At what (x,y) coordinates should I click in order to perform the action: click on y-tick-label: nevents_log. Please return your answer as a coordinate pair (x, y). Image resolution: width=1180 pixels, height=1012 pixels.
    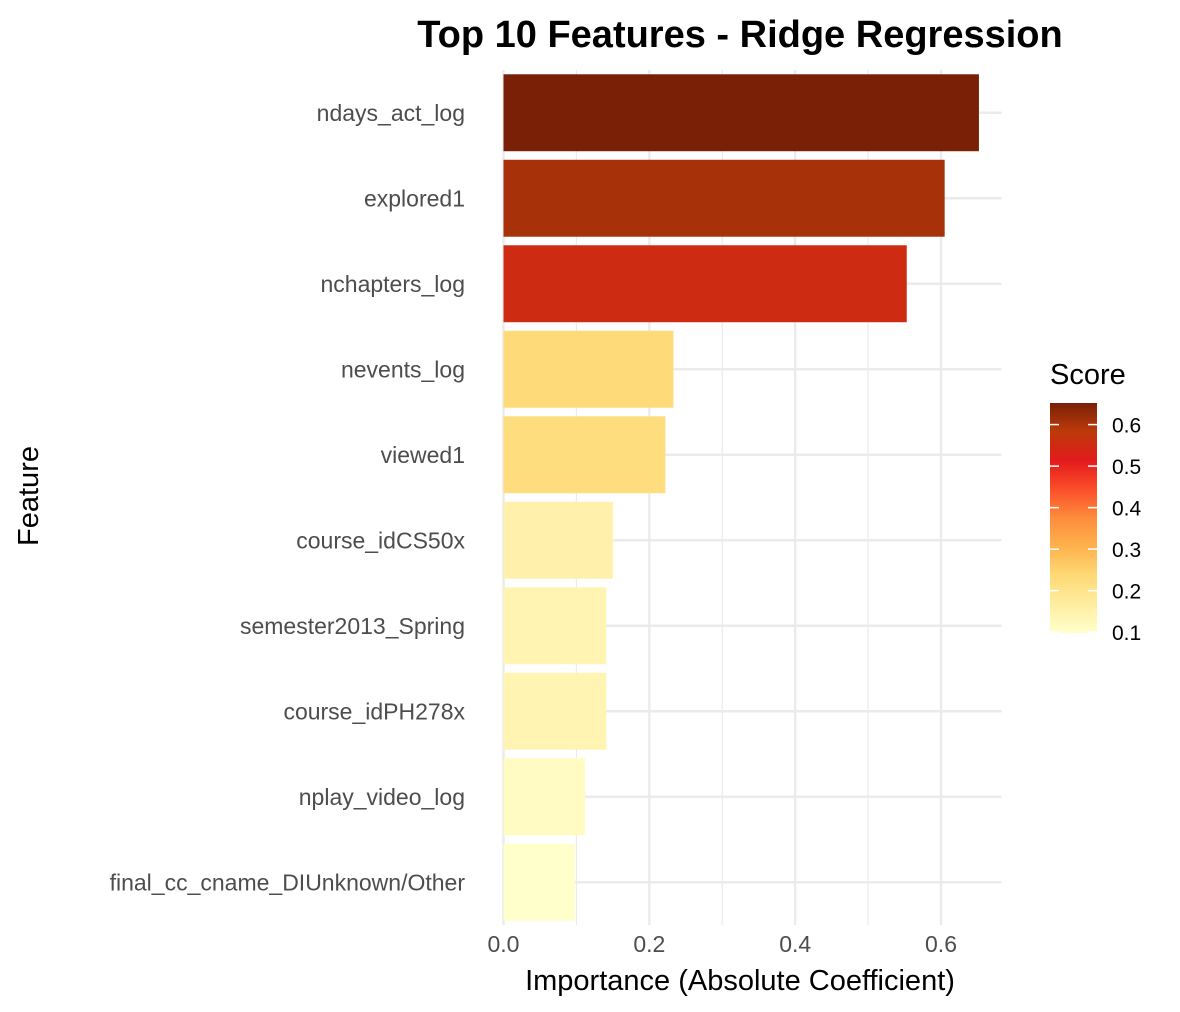
    Looking at the image, I should click on (403, 369).